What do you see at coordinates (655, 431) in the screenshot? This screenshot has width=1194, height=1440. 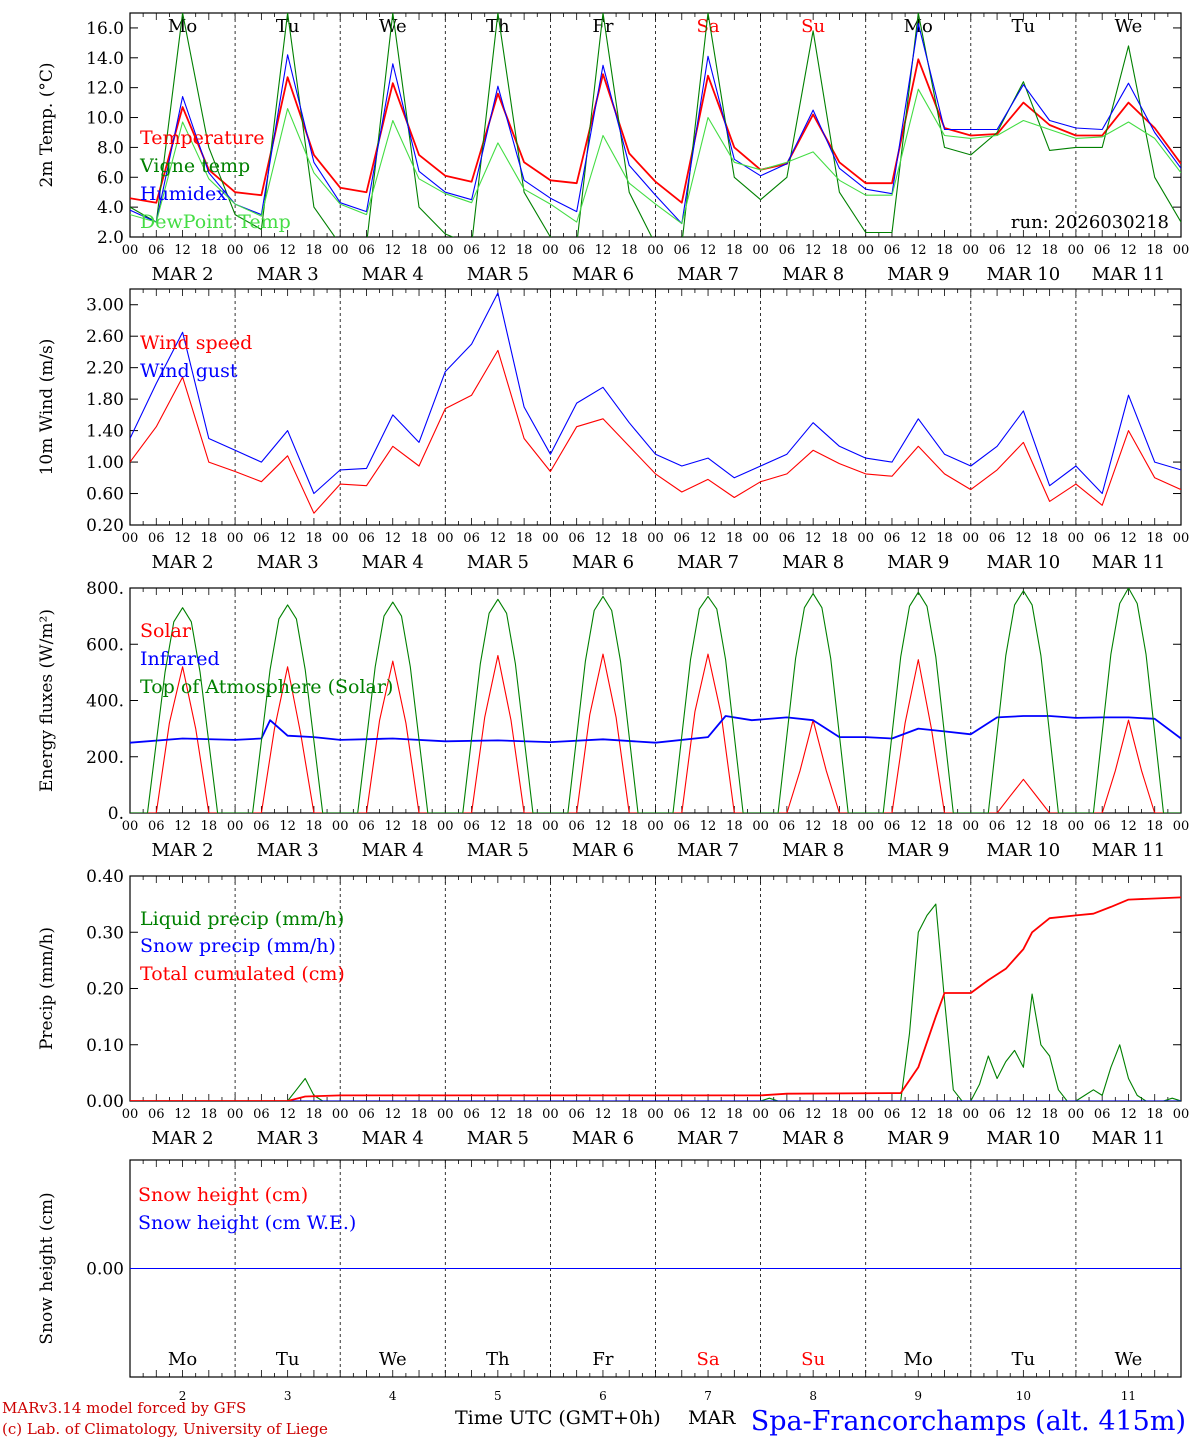 I see `series-line-wind-speed` at bounding box center [655, 431].